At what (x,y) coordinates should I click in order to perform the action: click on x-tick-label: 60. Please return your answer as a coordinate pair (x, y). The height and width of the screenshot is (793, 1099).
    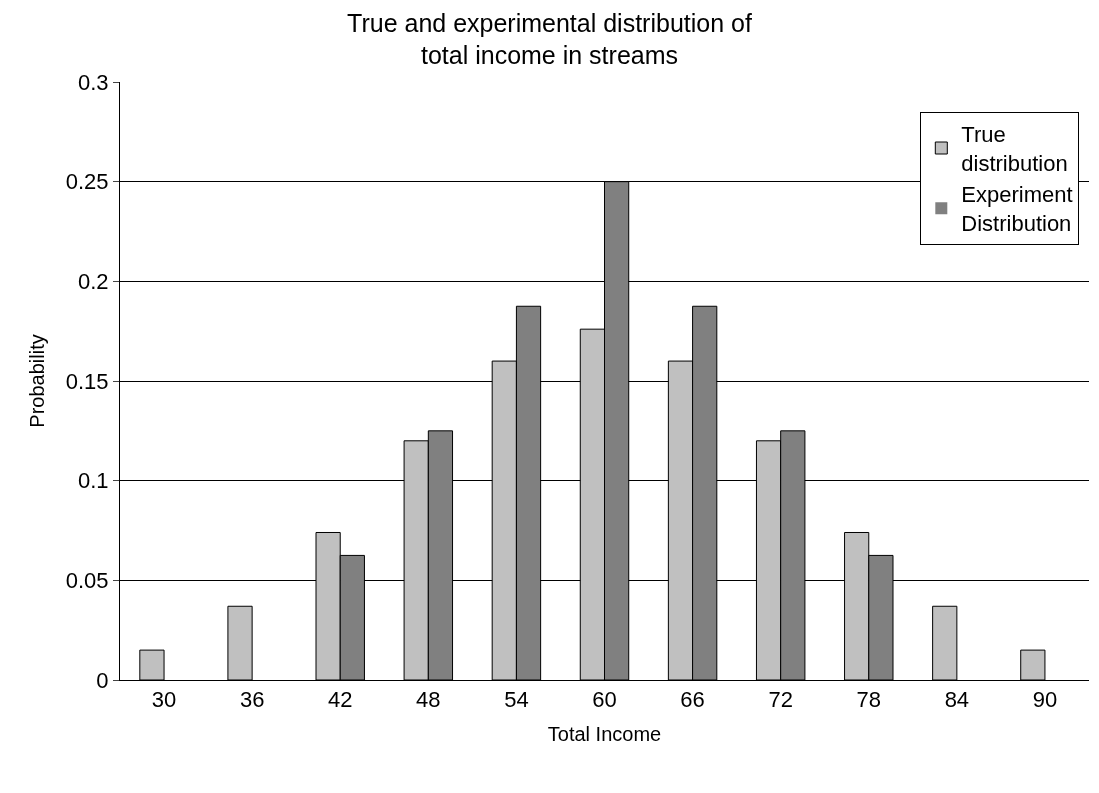
    Looking at the image, I should click on (604, 700).